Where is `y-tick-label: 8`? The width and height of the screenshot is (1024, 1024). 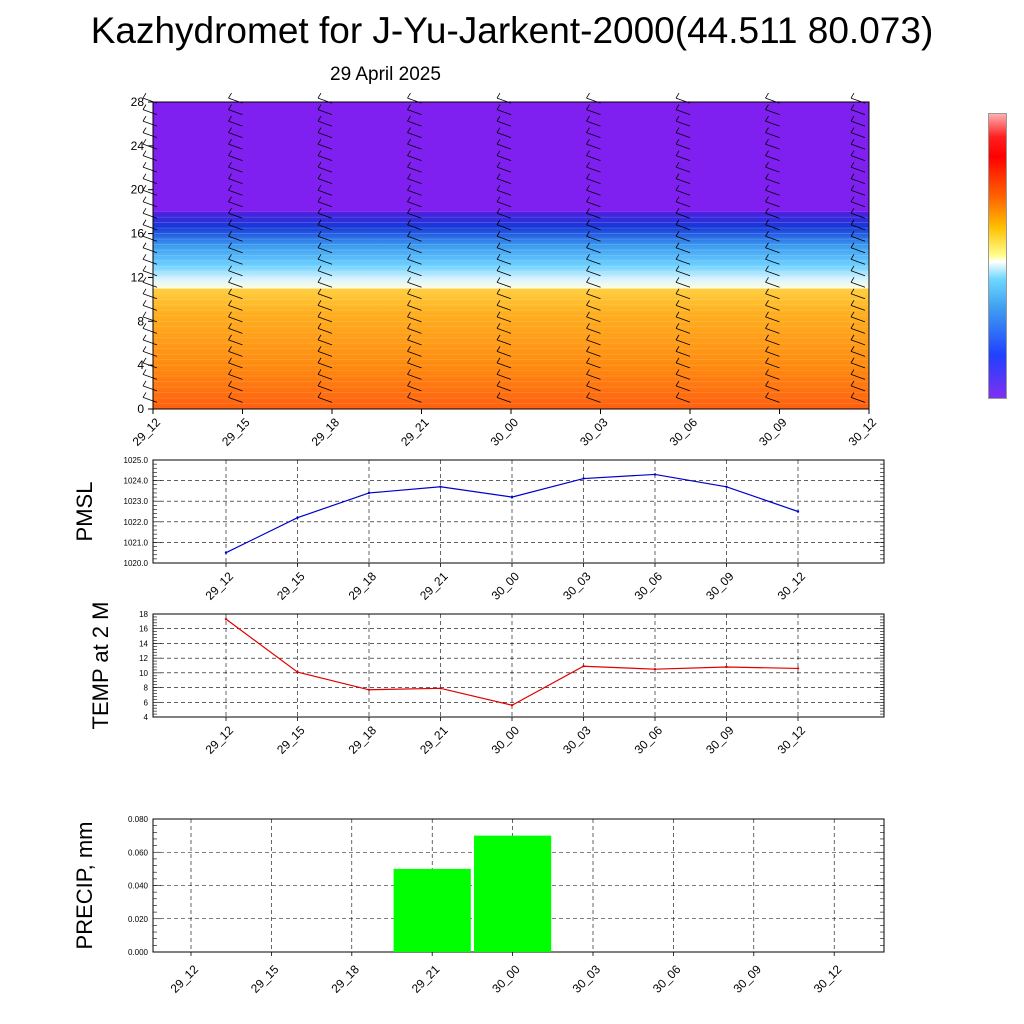 y-tick-label: 8 is located at coordinates (140, 321).